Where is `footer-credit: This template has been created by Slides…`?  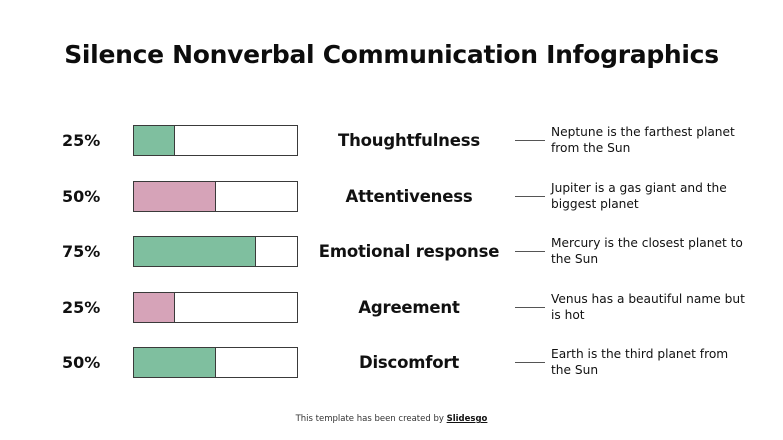 footer-credit: This template has been created by Slides… is located at coordinates (391, 419).